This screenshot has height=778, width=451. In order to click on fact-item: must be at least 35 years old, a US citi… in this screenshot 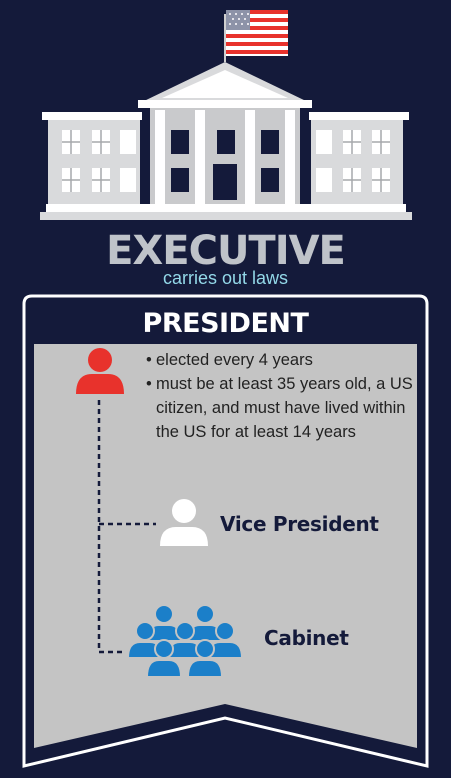, I will do `click(286, 408)`.